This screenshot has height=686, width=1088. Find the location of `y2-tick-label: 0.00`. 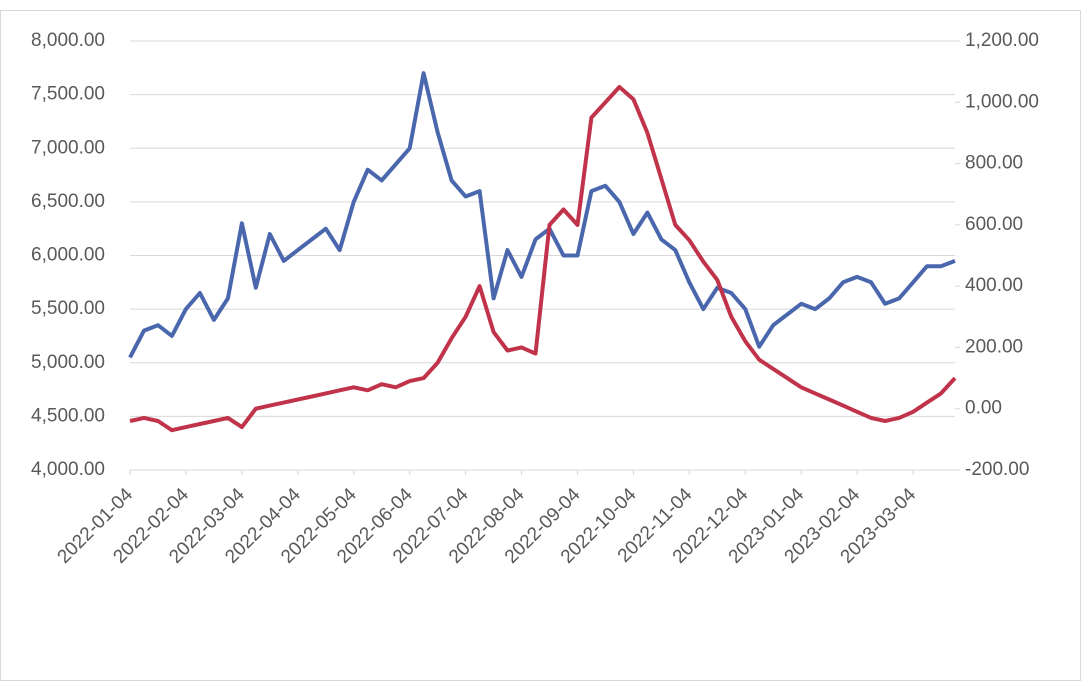

y2-tick-label: 0.00 is located at coordinates (983, 408).